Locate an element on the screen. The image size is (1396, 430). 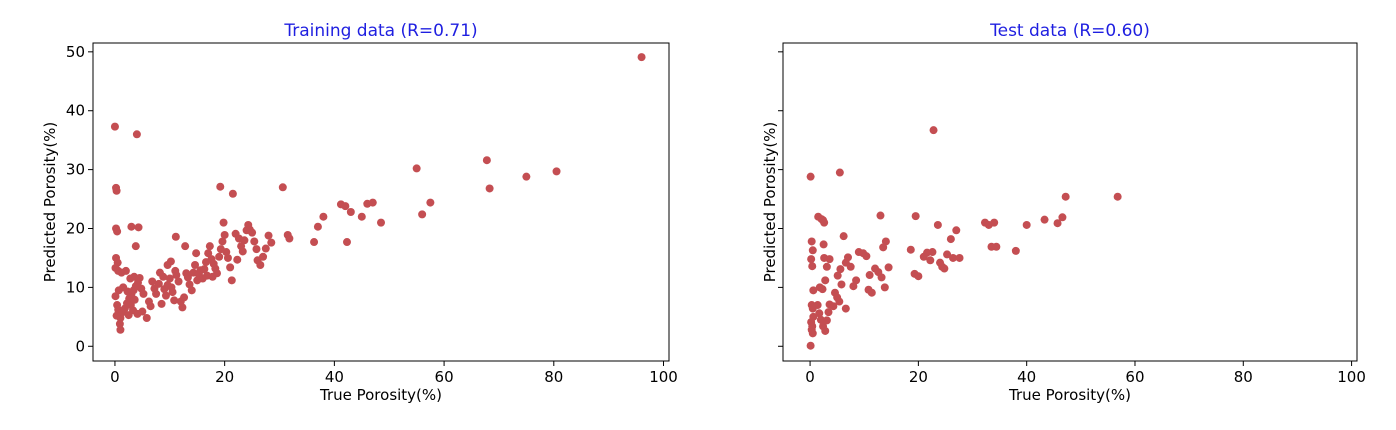
test-x-tick-label: 60 is located at coordinates (1134, 377).